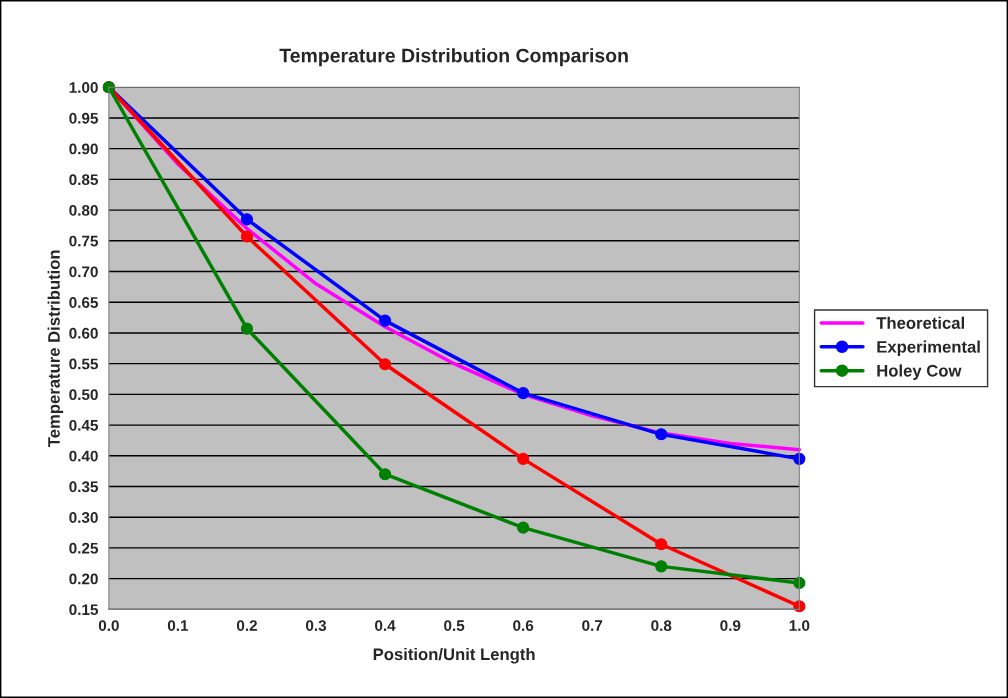 Image resolution: width=1008 pixels, height=698 pixels. Describe the element at coordinates (799, 625) in the screenshot. I see `x-tick-label: 1.0` at that location.